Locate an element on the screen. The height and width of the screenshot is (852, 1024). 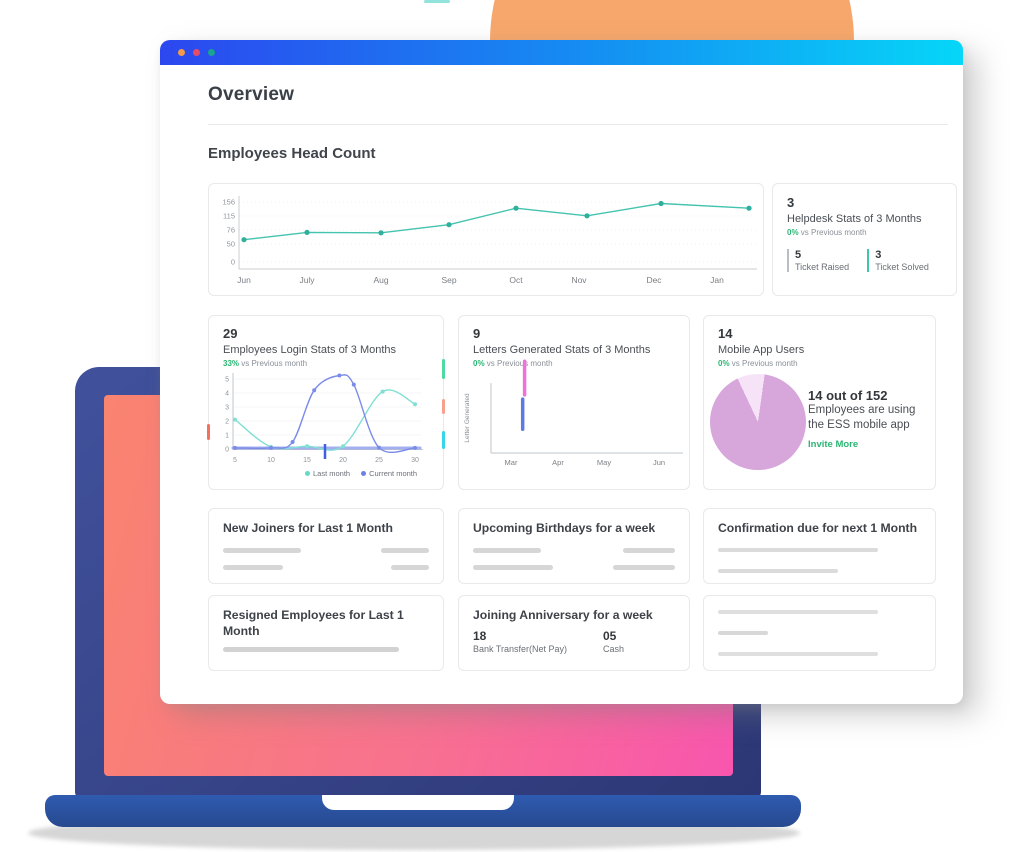
letters-change-pct: 0% is located at coordinates (479, 363).